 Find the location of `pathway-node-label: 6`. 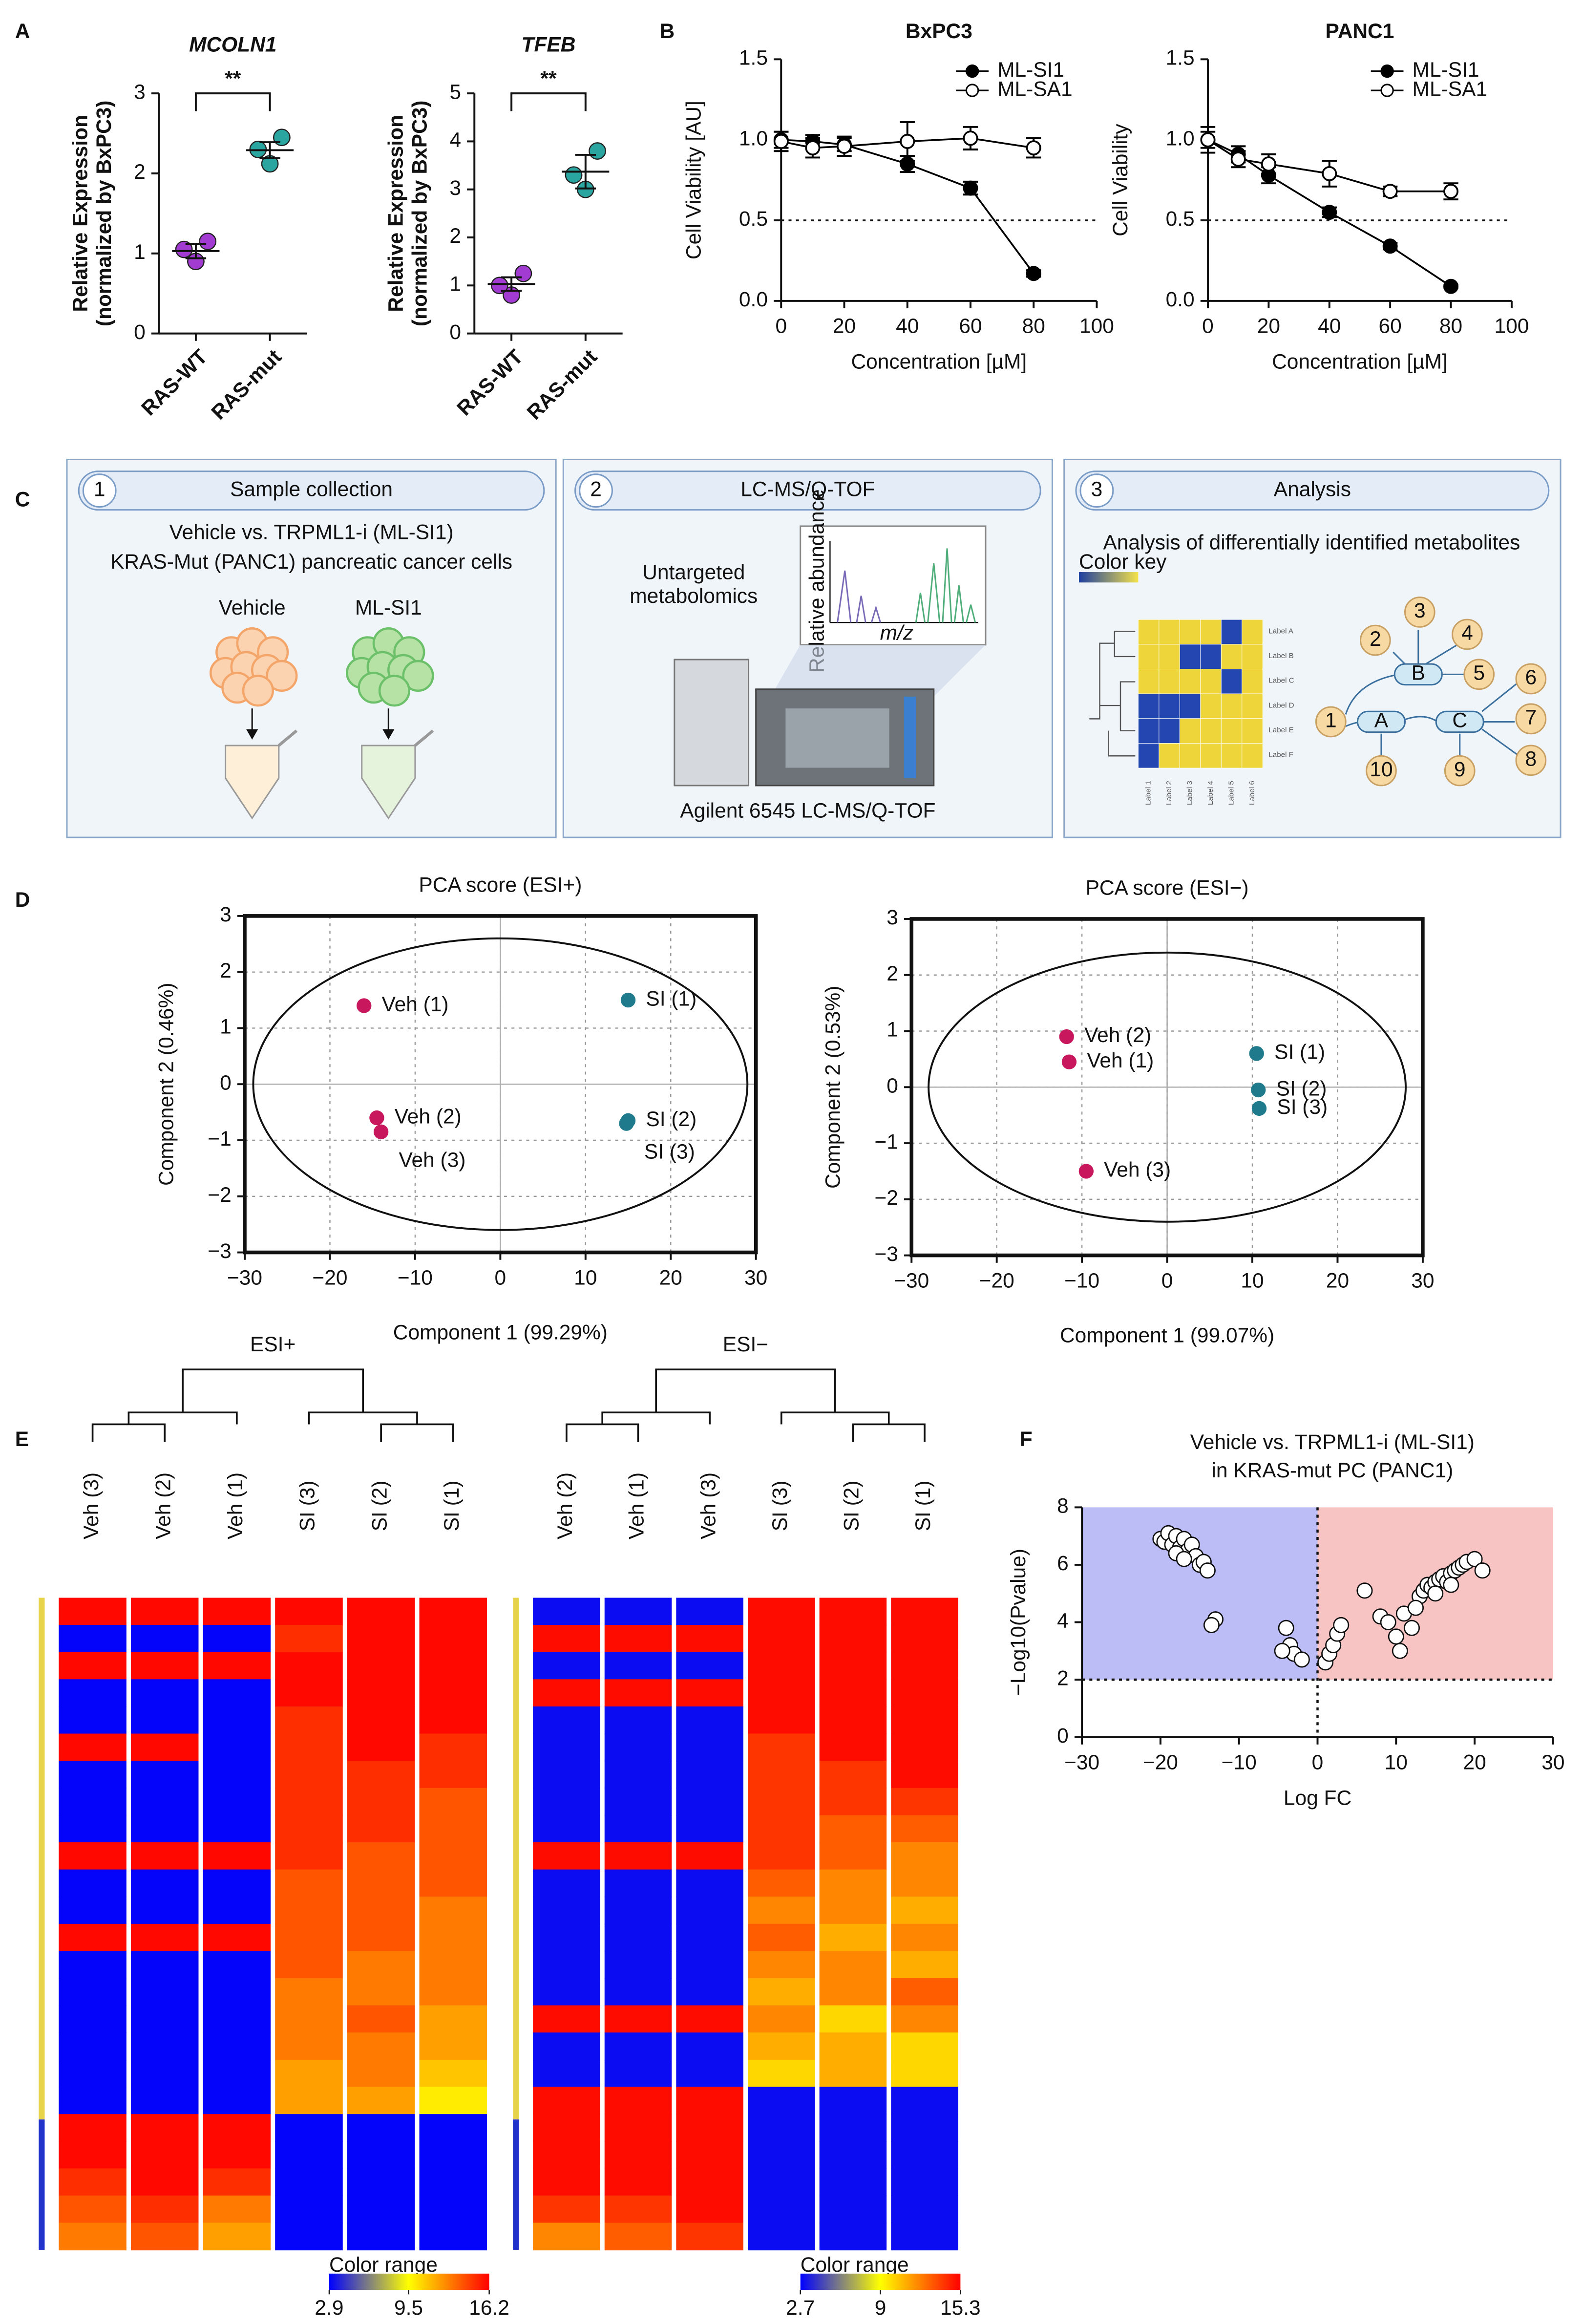

pathway-node-label: 6 is located at coordinates (1531, 678).